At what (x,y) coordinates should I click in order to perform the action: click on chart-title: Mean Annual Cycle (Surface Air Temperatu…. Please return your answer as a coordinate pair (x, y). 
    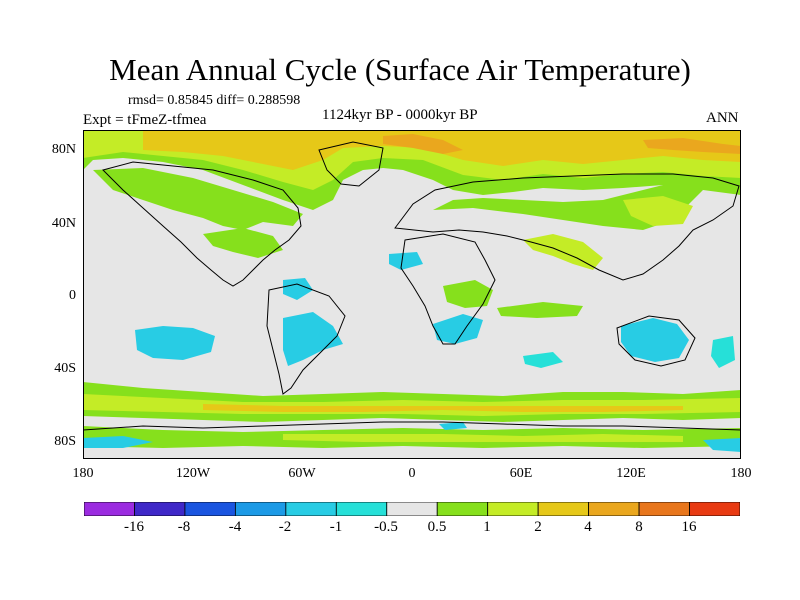
    Looking at the image, I should click on (400, 69).